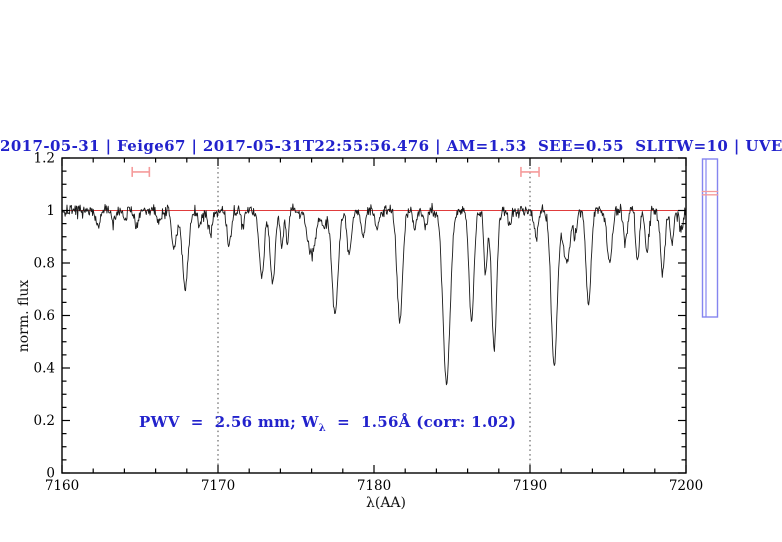 The image size is (782, 542). Describe the element at coordinates (44, 159) in the screenshot. I see `y-tick-label: 1.2` at that location.